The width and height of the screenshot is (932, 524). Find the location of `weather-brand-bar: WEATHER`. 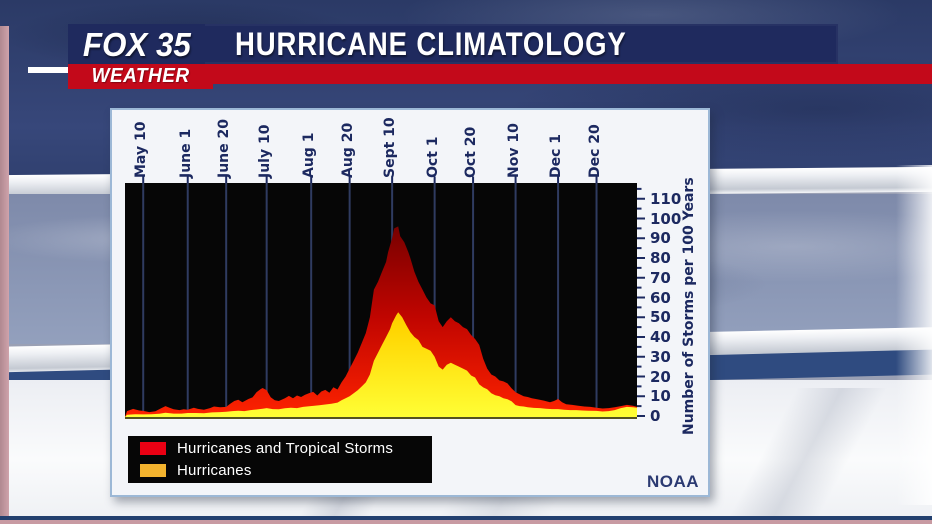

weather-brand-bar: WEATHER is located at coordinates (140, 76).